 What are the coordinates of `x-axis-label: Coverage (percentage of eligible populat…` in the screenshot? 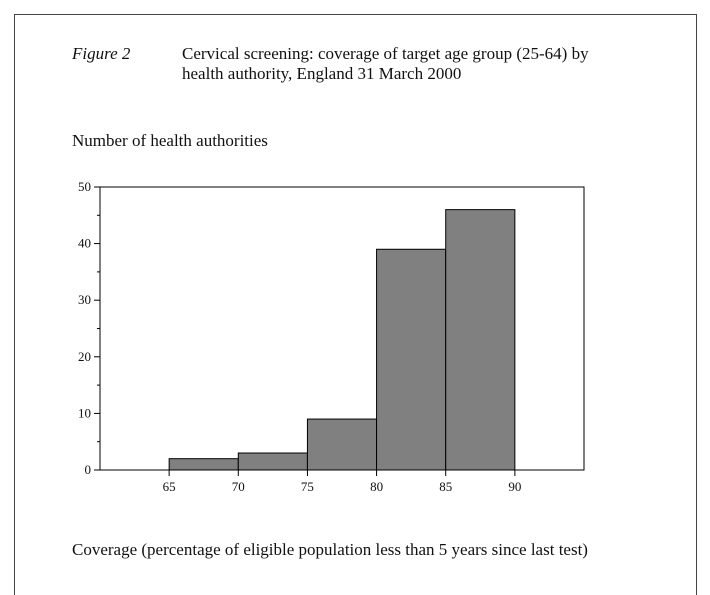 It's located at (330, 549).